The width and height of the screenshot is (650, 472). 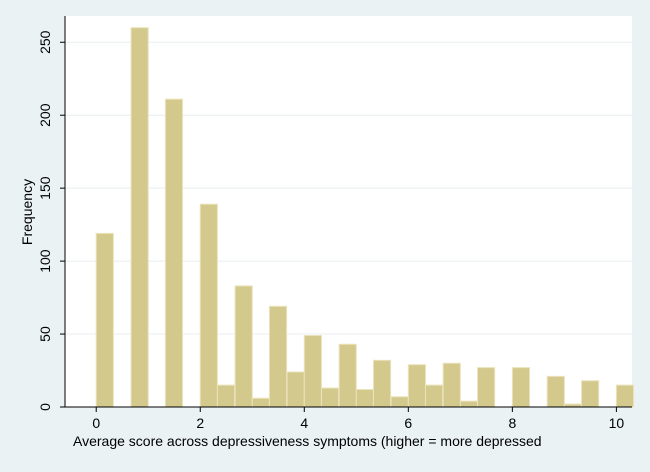 I want to click on x-tick-label: 8, so click(x=512, y=423).